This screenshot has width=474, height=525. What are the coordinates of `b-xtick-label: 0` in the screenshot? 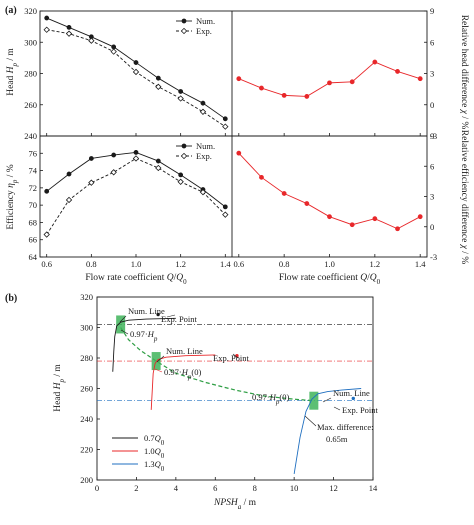 It's located at (97, 488).